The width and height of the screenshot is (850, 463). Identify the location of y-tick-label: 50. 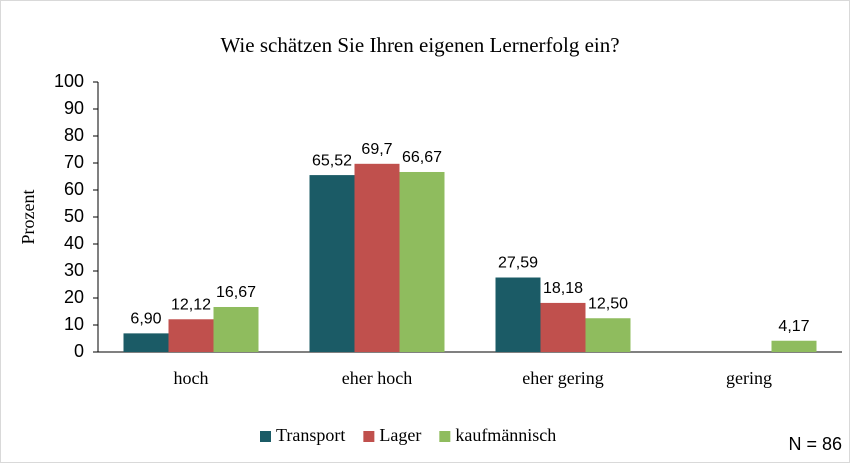
(74, 216).